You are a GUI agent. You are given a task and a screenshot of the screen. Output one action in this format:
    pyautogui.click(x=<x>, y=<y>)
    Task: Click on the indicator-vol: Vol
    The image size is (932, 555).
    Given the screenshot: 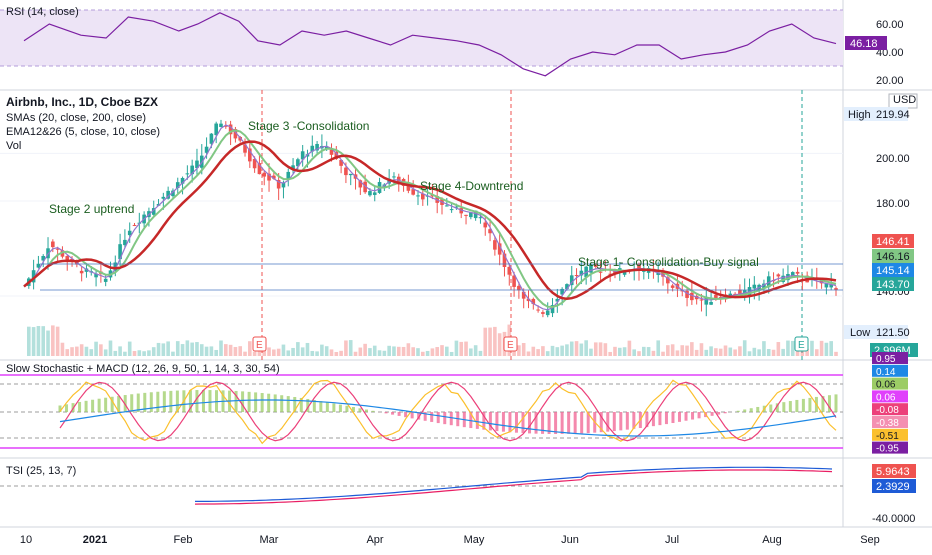 What is the action you would take?
    pyautogui.click(x=13, y=146)
    